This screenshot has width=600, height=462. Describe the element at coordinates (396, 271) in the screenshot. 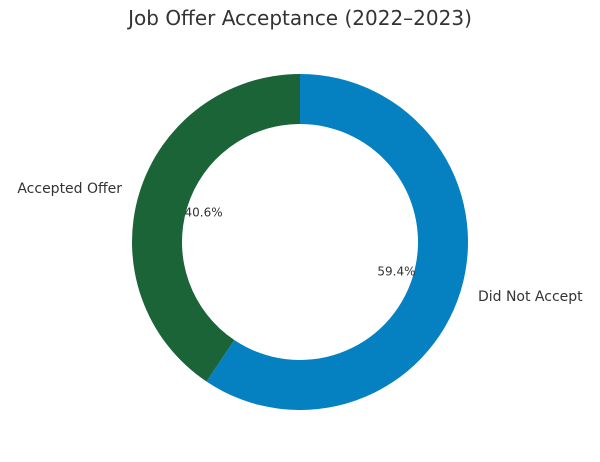

I see `percentage-label: 59.4%` at that location.